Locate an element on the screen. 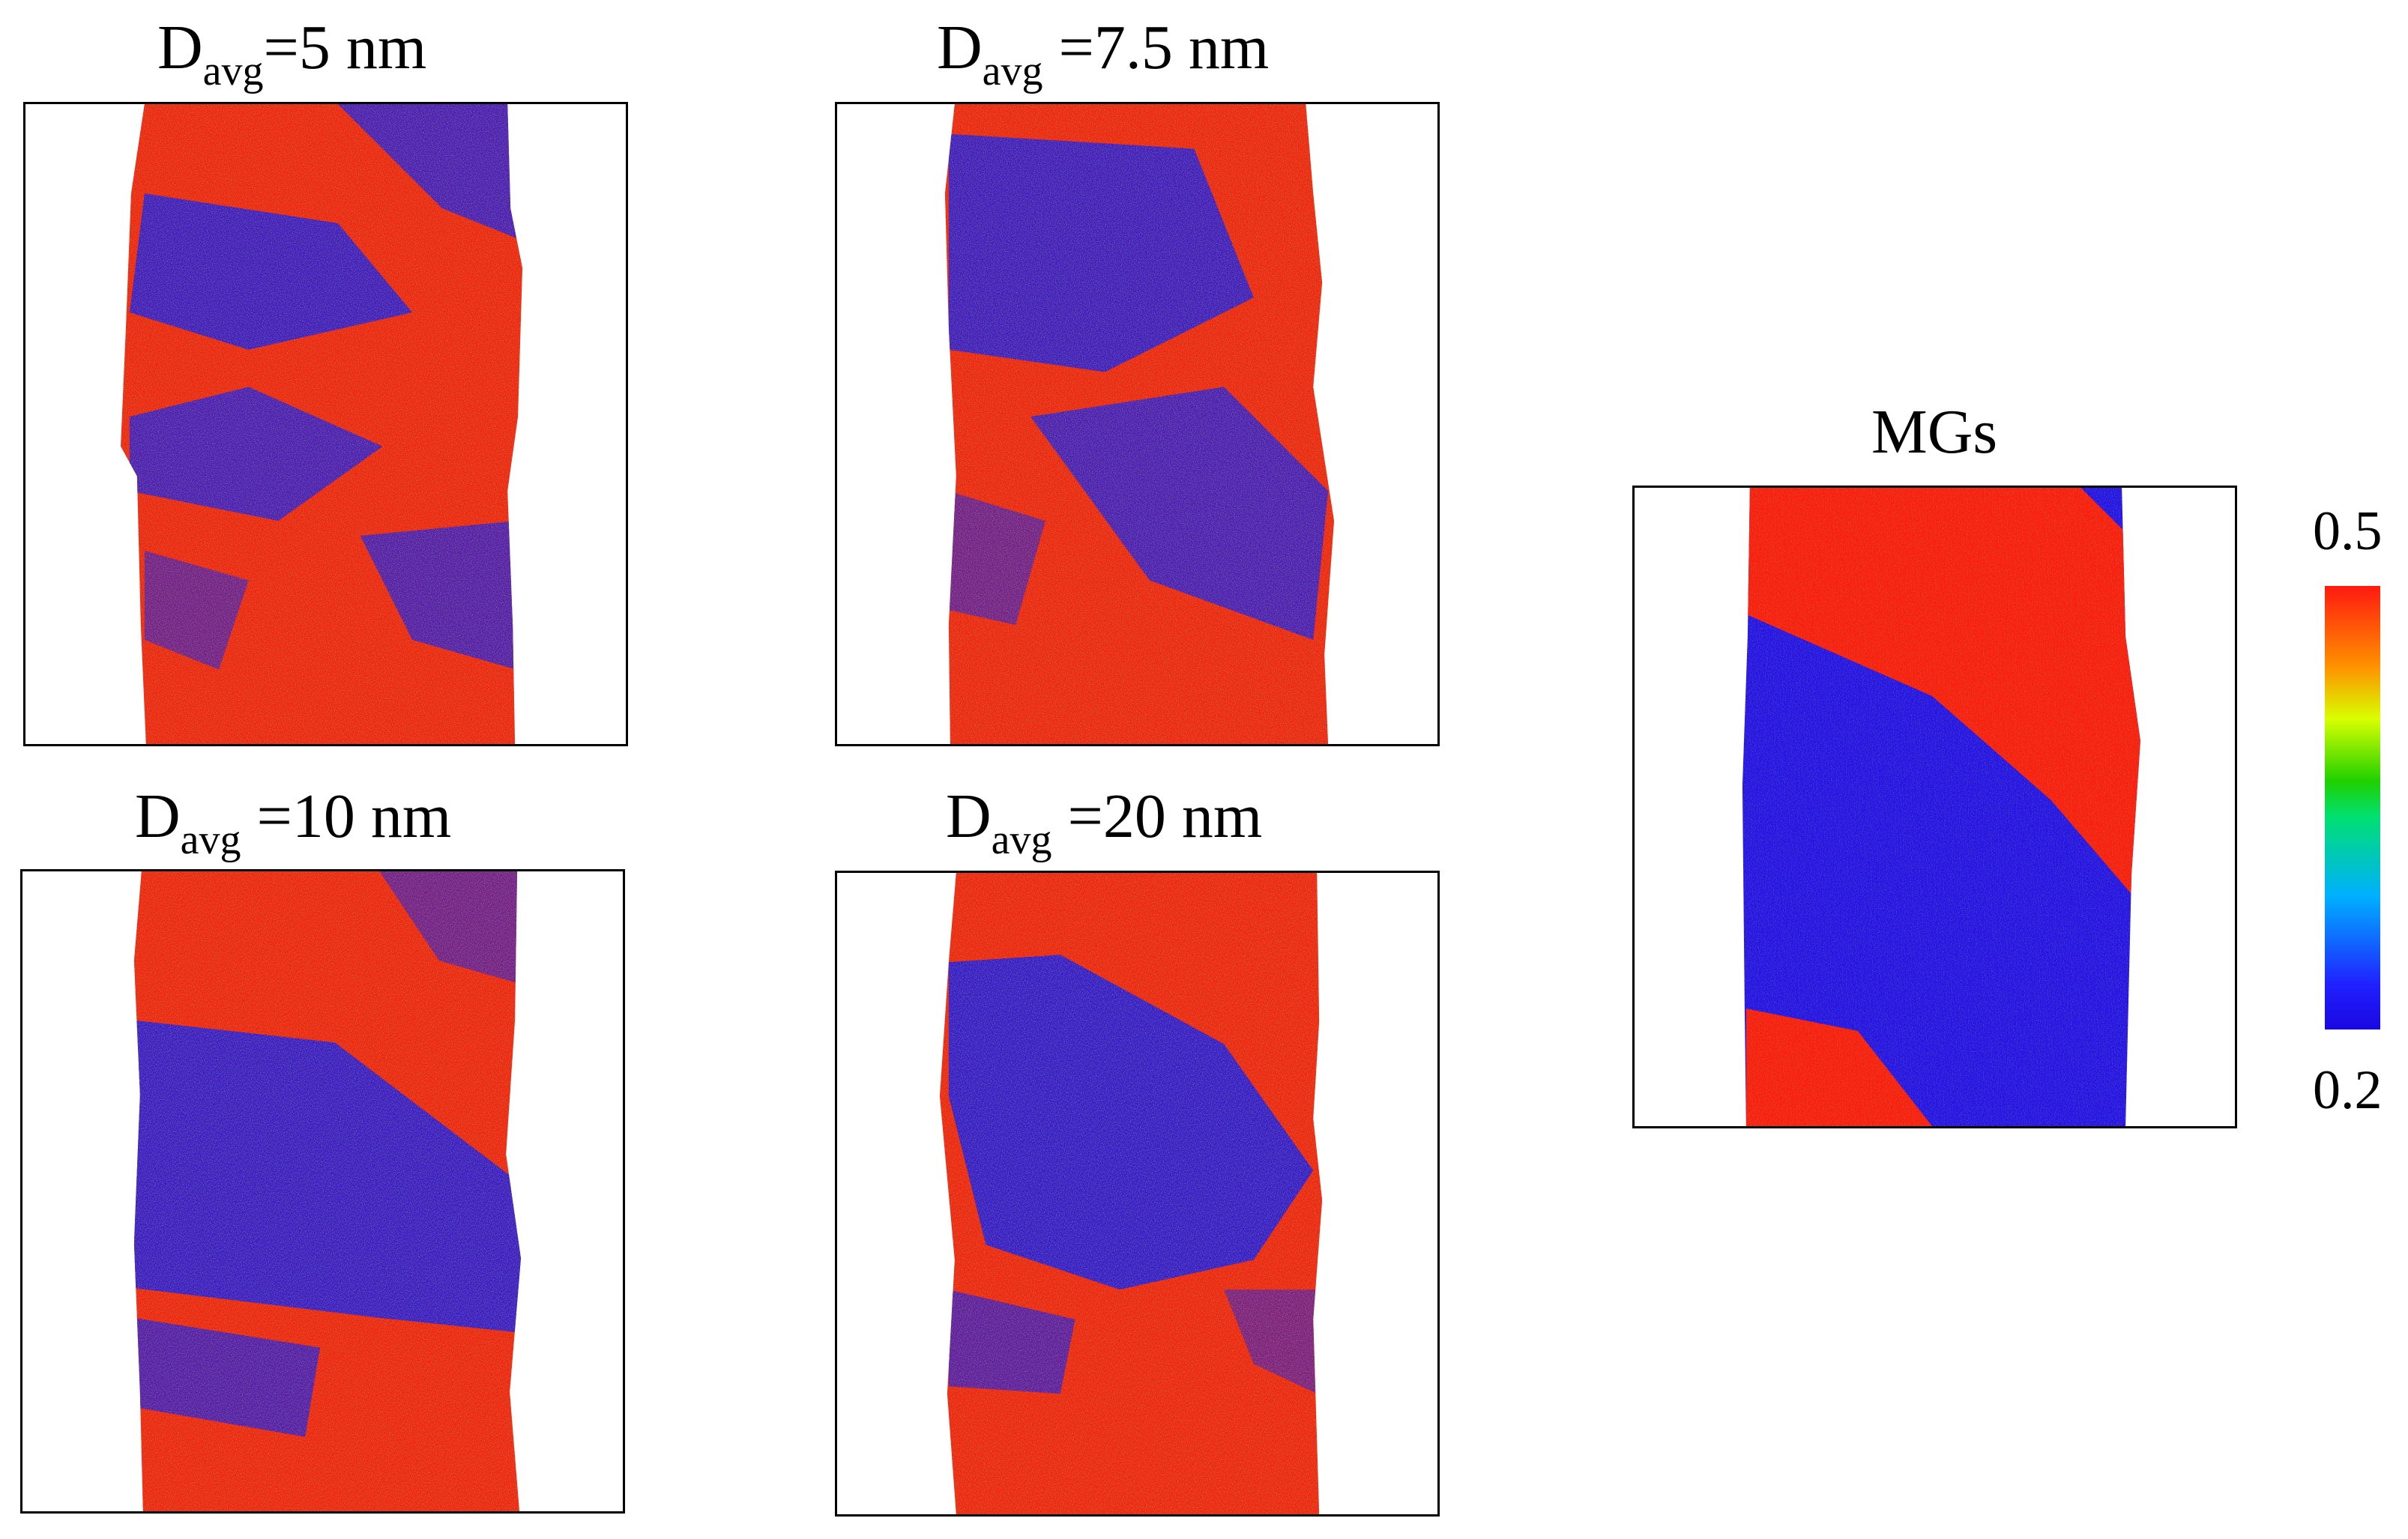 Image resolution: width=2408 pixels, height=1539 pixels. panel-title-20nm: Davg =20 nm is located at coordinates (1104, 824).